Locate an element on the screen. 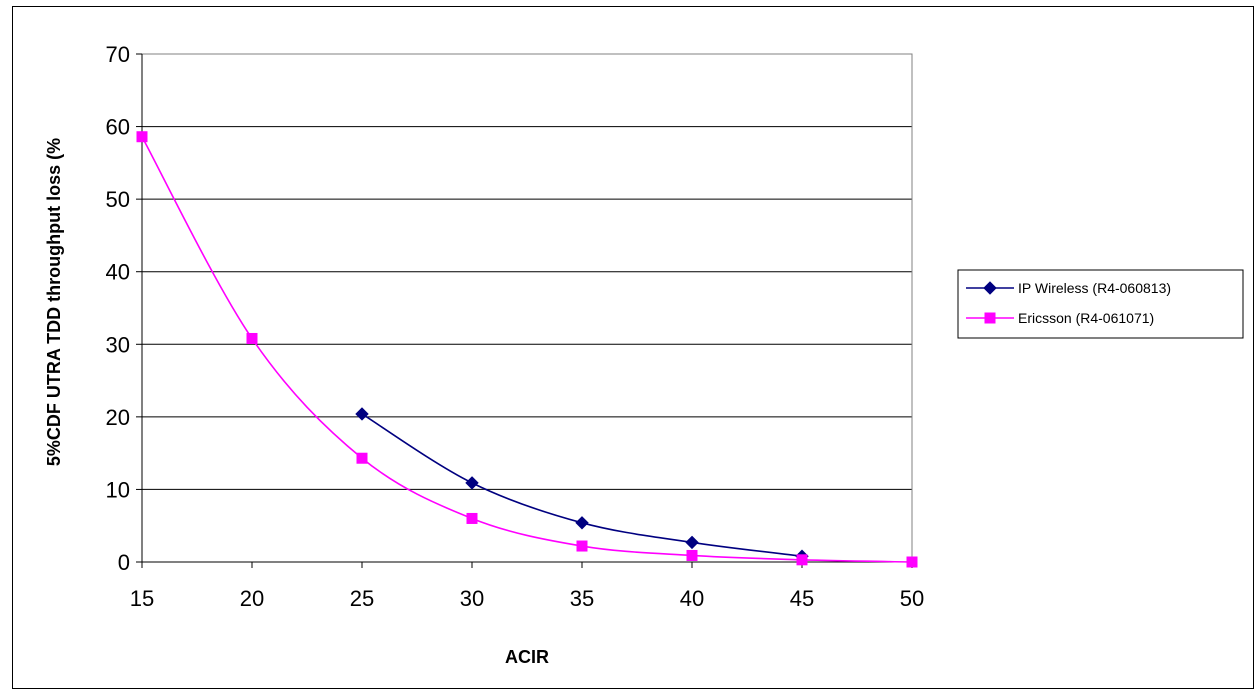 The width and height of the screenshot is (1259, 695). x-tick-label: 45 is located at coordinates (802, 598).